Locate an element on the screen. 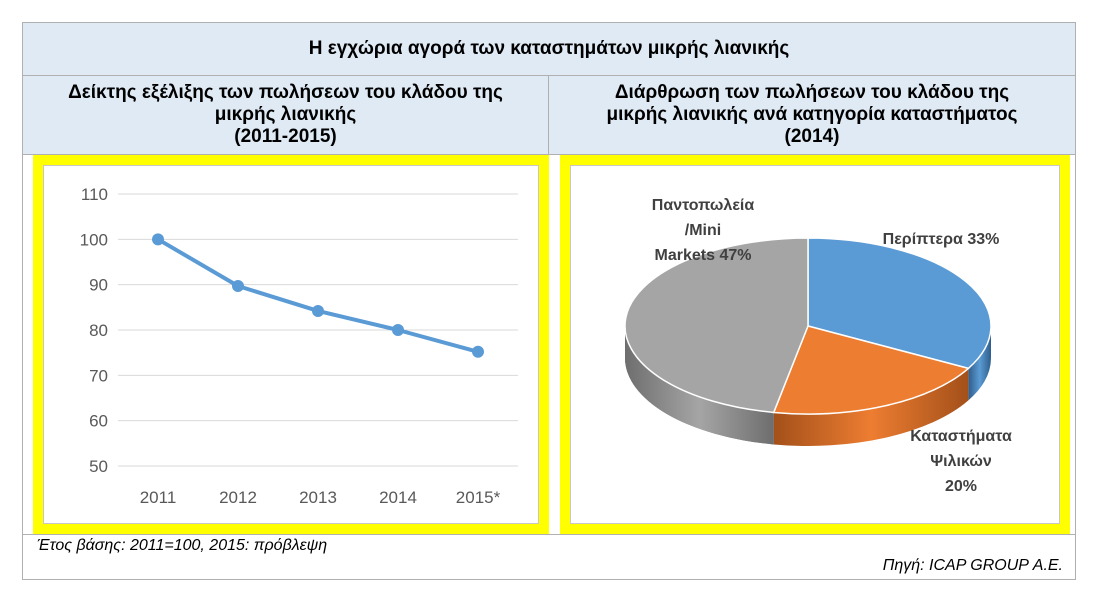  pie-slice-label: 20% is located at coordinates (961, 486).